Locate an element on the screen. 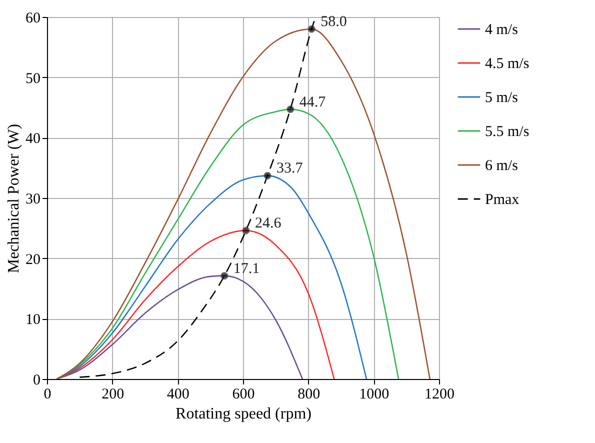  legend-label: 5.5 m/s is located at coordinates (507, 132).